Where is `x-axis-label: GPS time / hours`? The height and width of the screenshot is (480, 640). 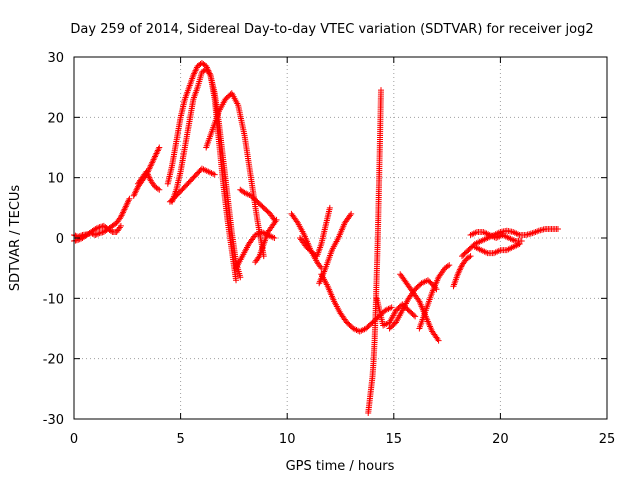 x-axis-label: GPS time / hours is located at coordinates (340, 466).